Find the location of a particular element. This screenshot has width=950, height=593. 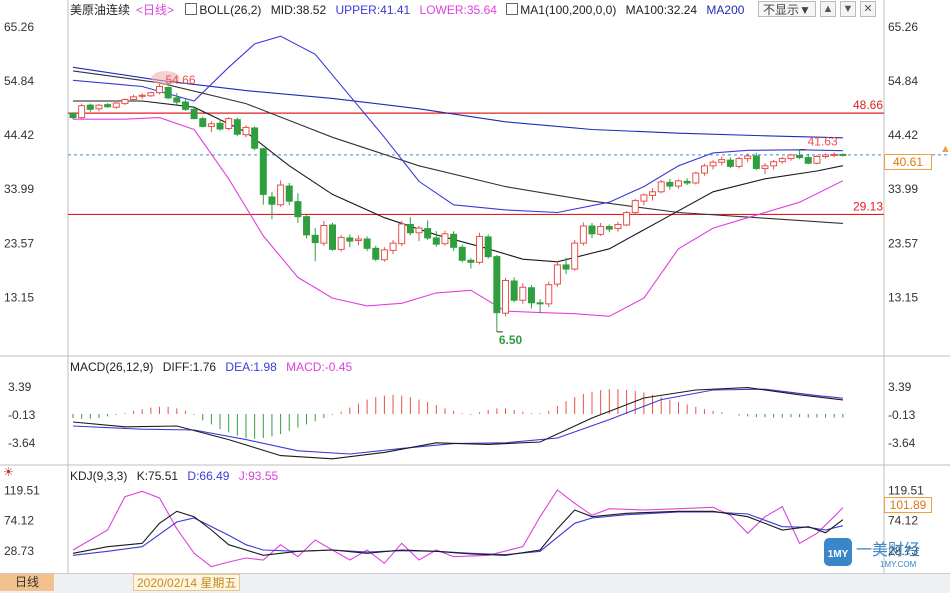

close-icon: ✕ is located at coordinates (868, 9).